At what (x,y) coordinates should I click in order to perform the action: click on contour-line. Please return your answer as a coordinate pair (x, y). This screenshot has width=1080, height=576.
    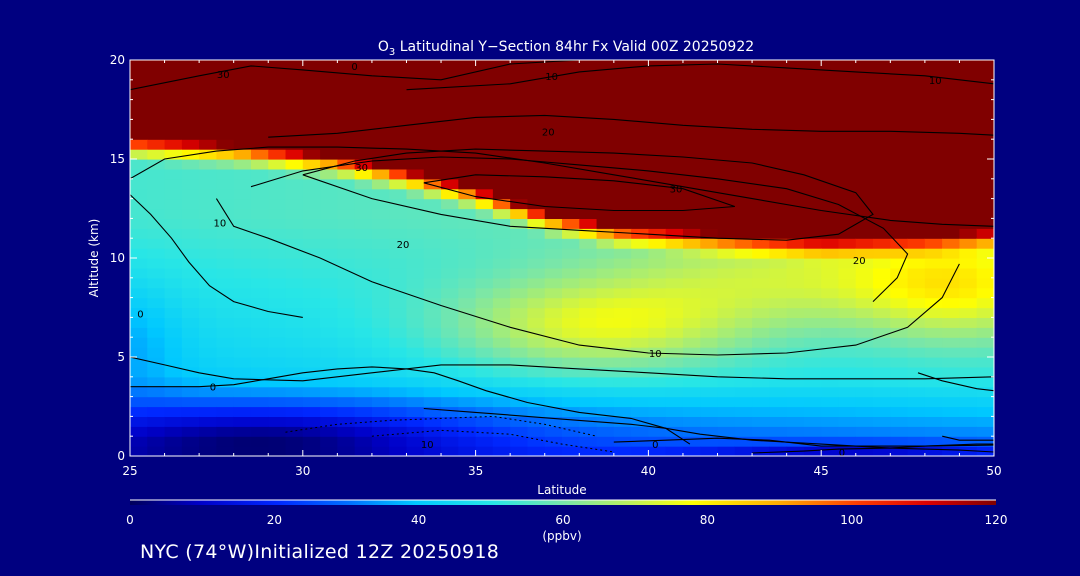
    Looking at the image, I should click on (410, 405).